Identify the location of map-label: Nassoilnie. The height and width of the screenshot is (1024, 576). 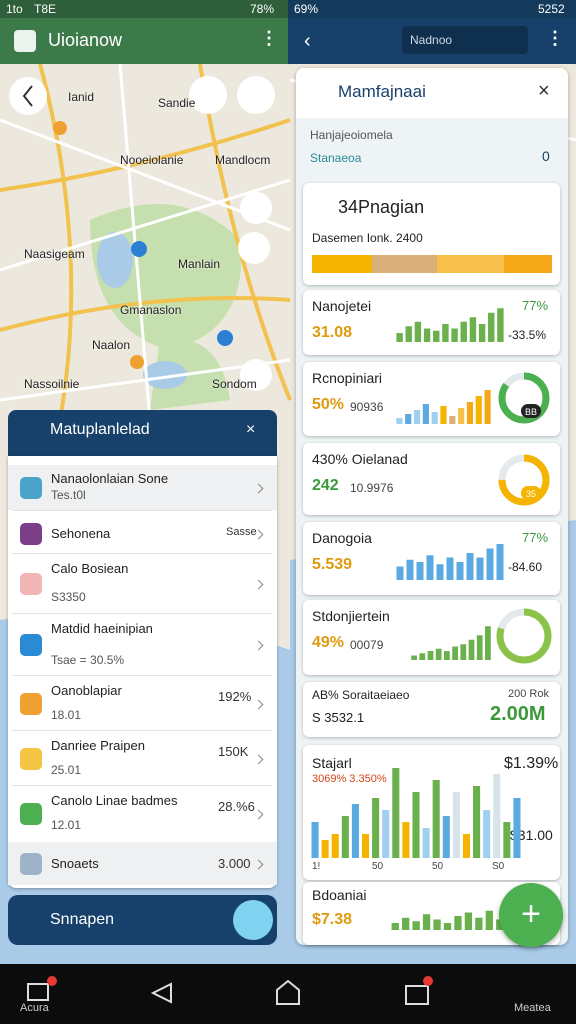
(52, 384).